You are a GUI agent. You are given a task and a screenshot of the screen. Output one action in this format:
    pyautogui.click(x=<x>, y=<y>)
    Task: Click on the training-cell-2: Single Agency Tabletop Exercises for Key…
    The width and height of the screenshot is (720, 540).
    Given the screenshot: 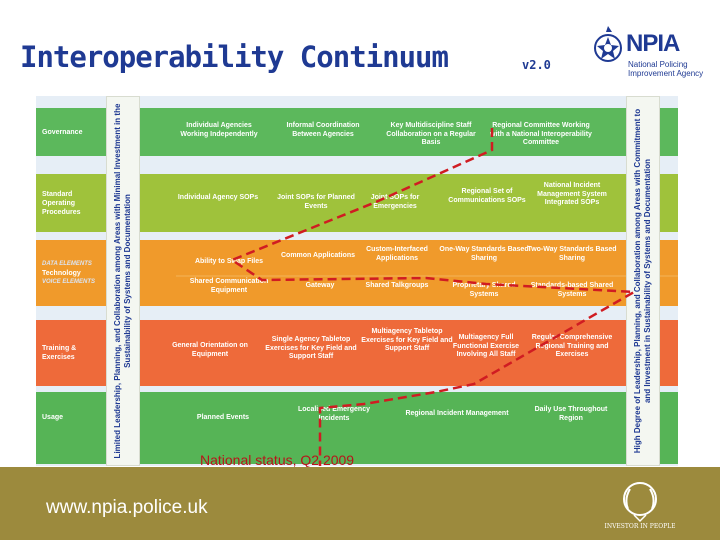 What is the action you would take?
    pyautogui.click(x=311, y=348)
    